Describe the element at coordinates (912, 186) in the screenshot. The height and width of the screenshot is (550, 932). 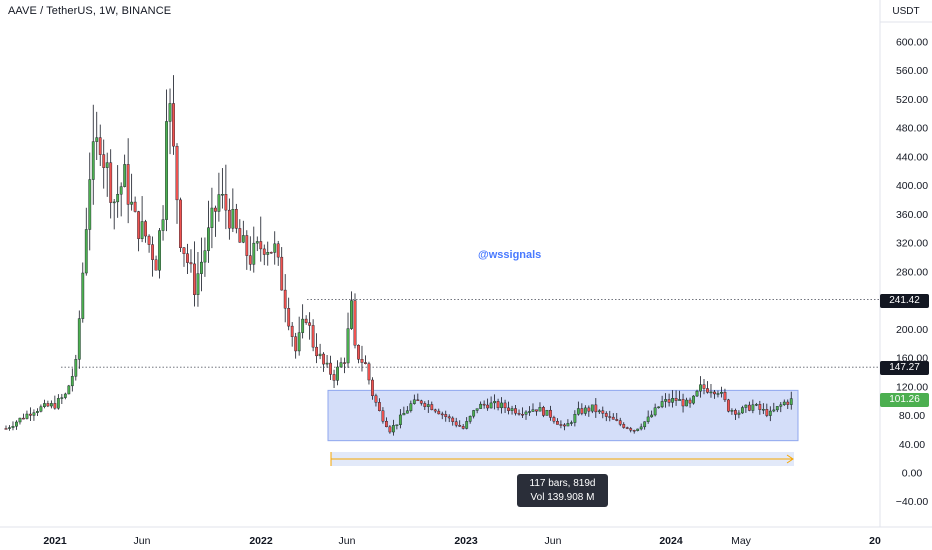
I see `price-tick-label: 400.00` at that location.